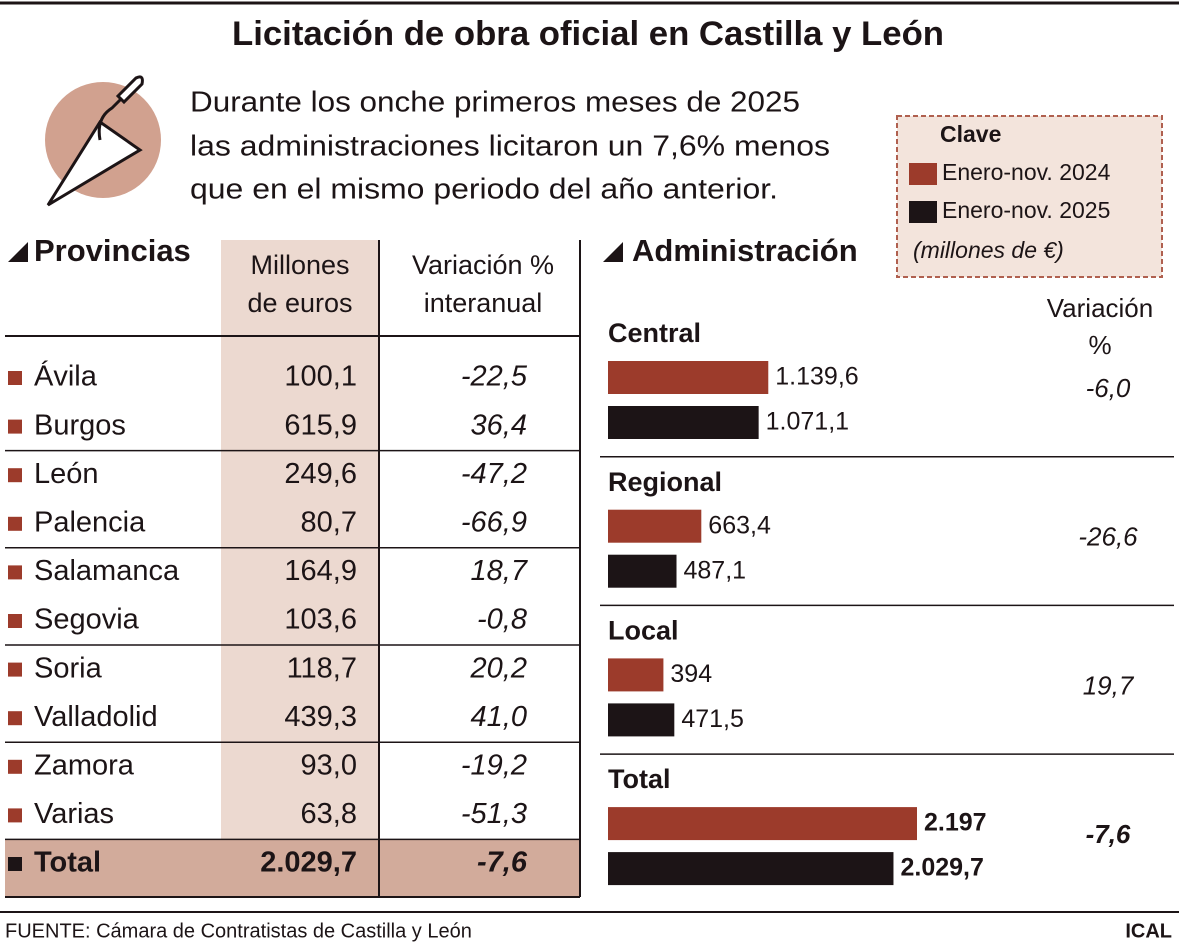 This screenshot has height=950, width=1179. Describe the element at coordinates (498, 668) in the screenshot. I see `row-variation: 20,2` at that location.